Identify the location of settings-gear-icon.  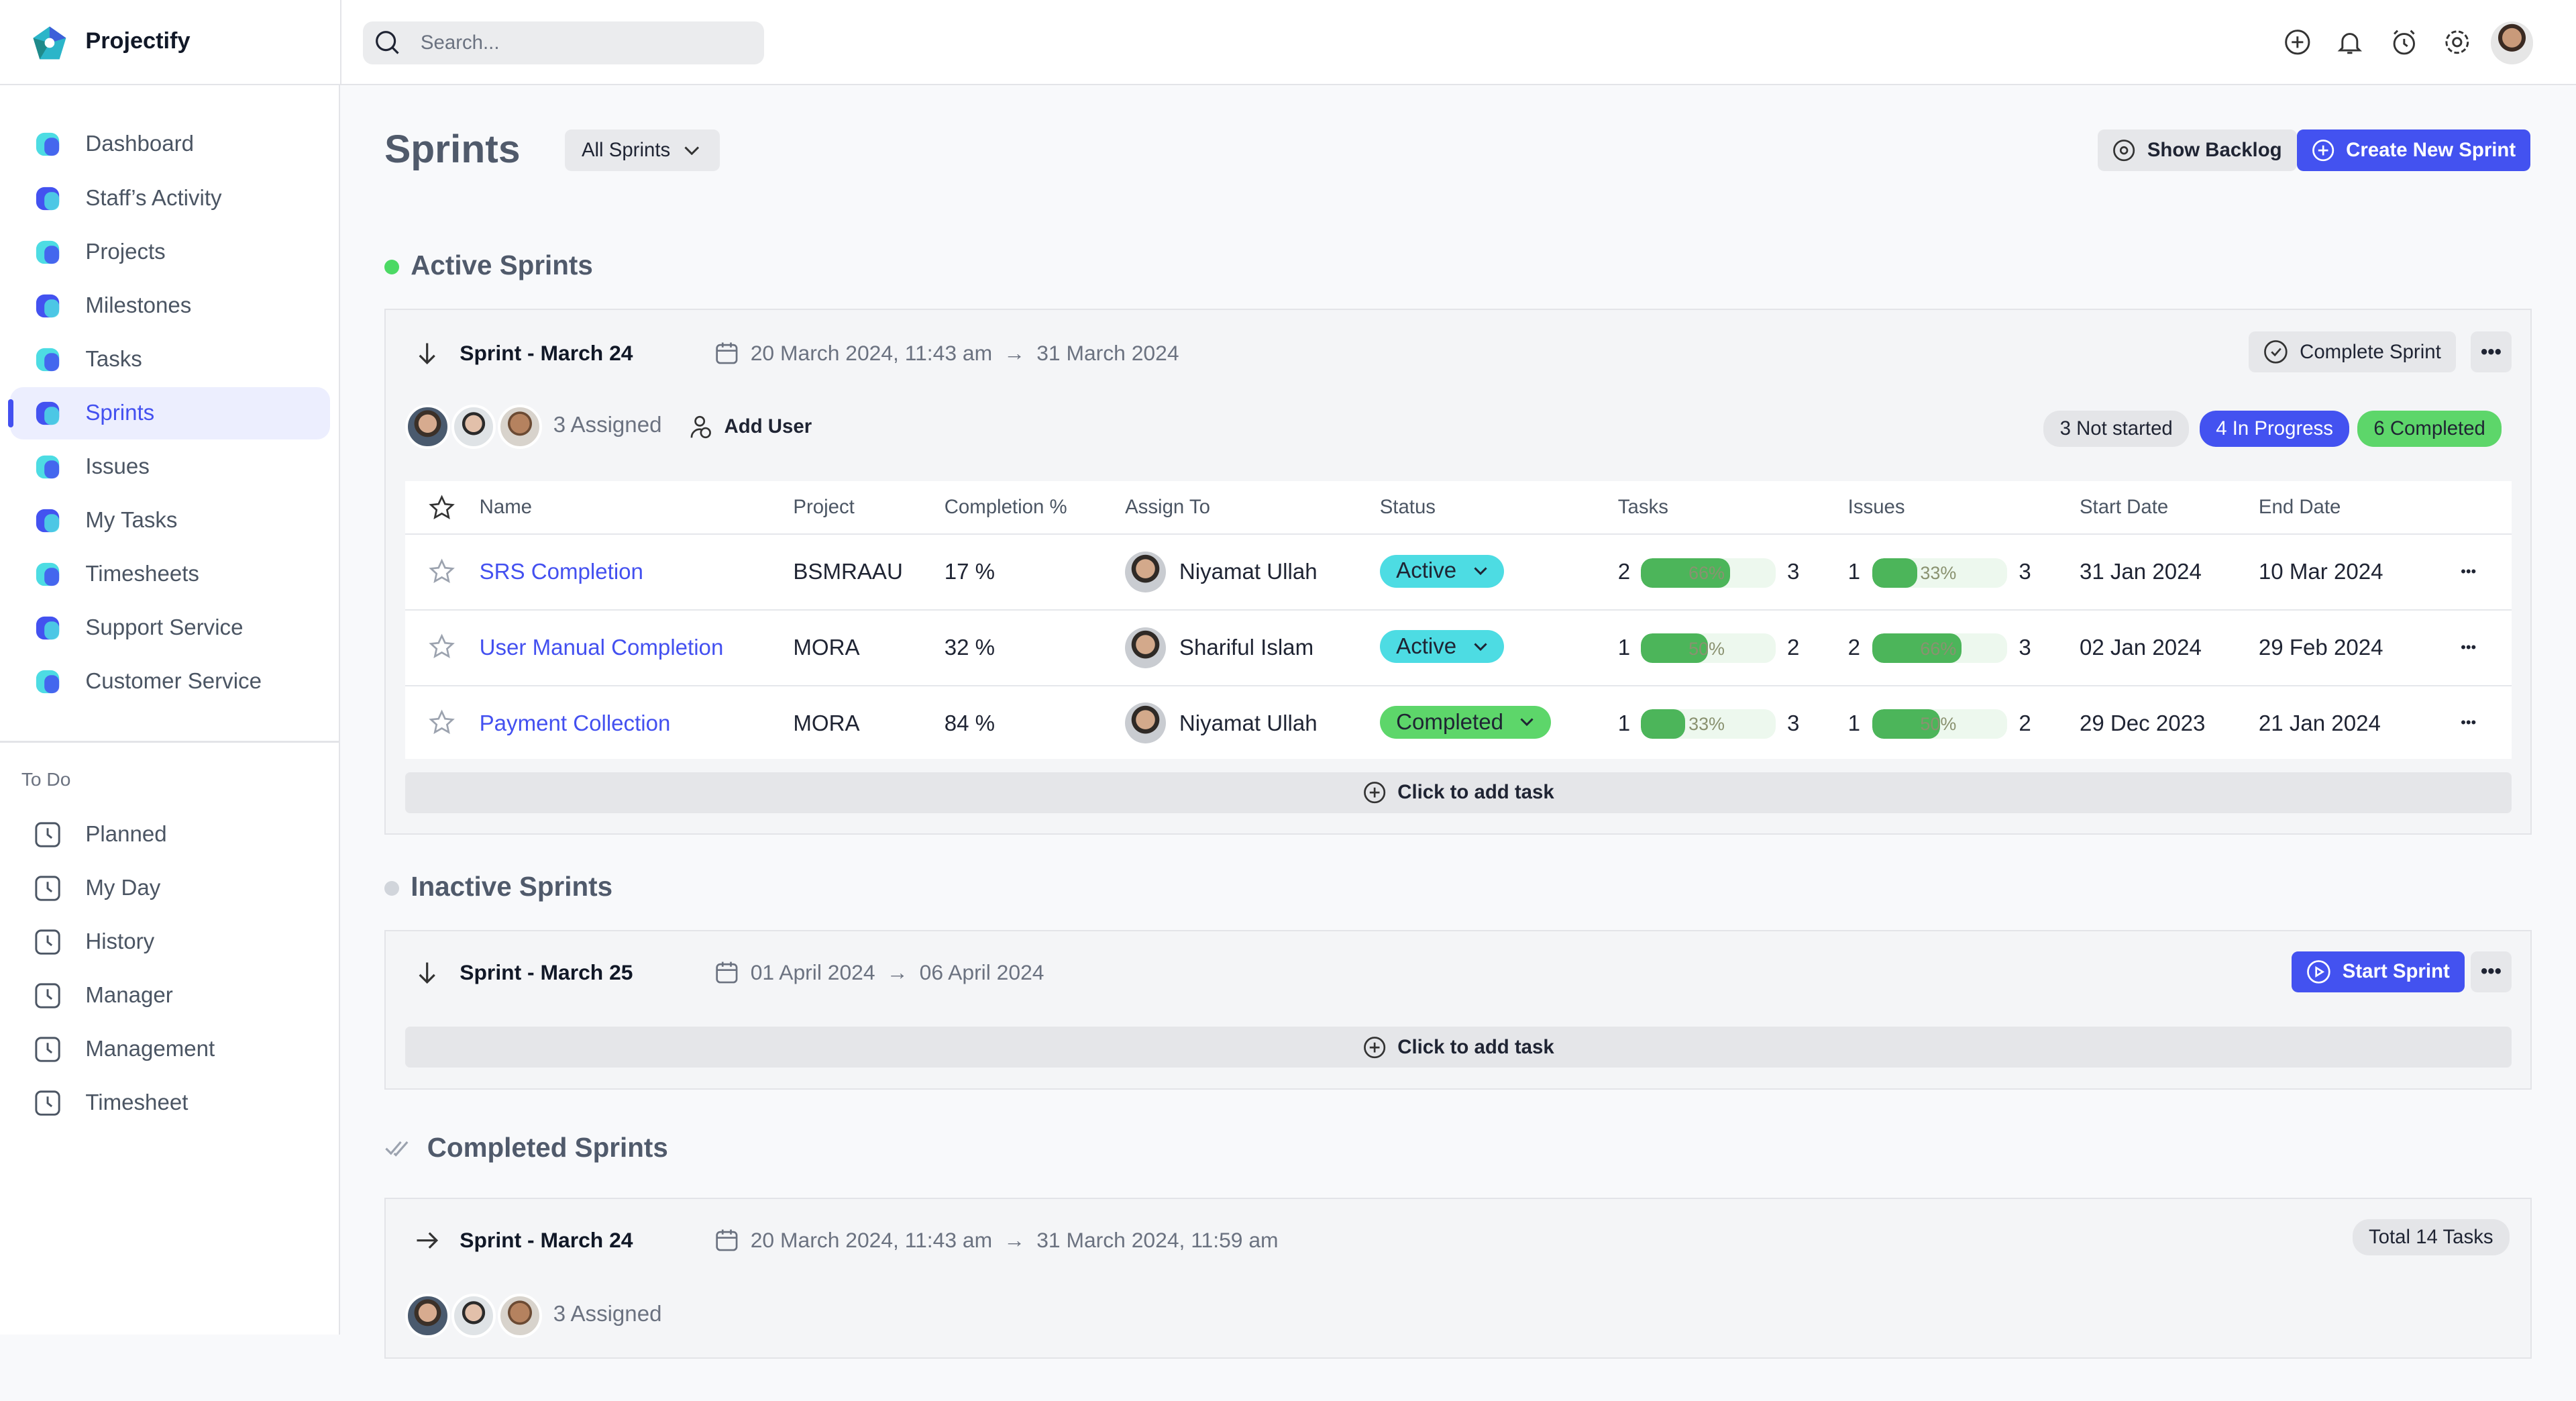
(2457, 42).